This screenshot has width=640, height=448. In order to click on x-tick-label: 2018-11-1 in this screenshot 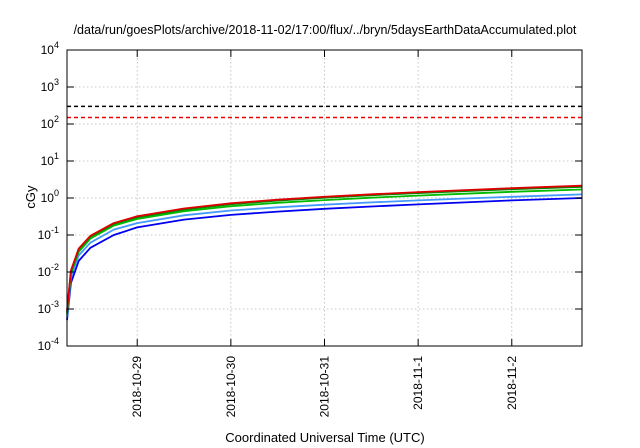, I will do `click(418, 383)`.